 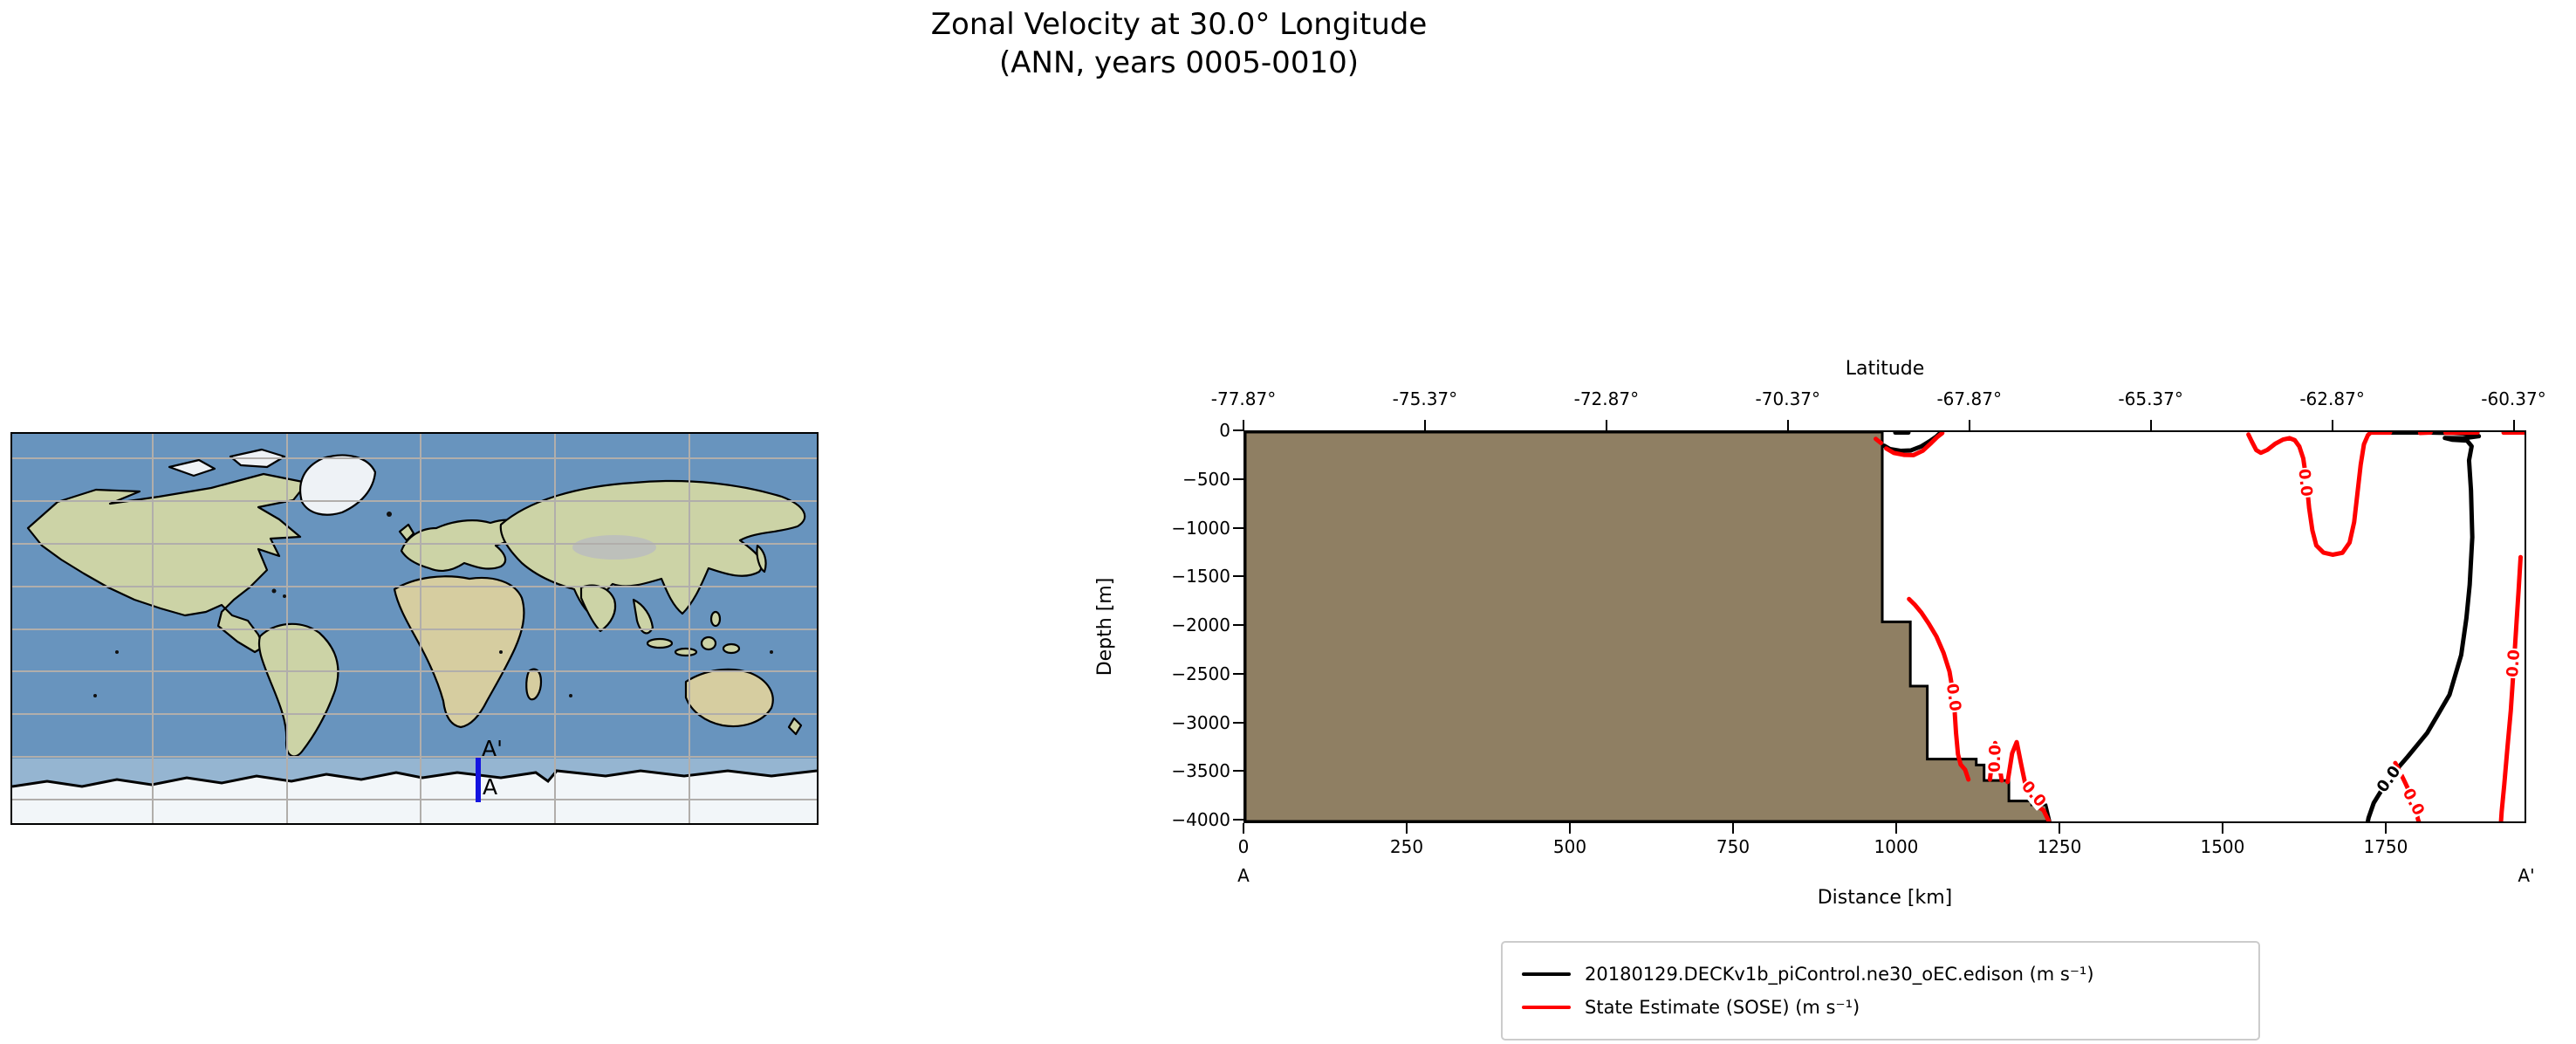 I want to click on australia, so click(x=729, y=698).